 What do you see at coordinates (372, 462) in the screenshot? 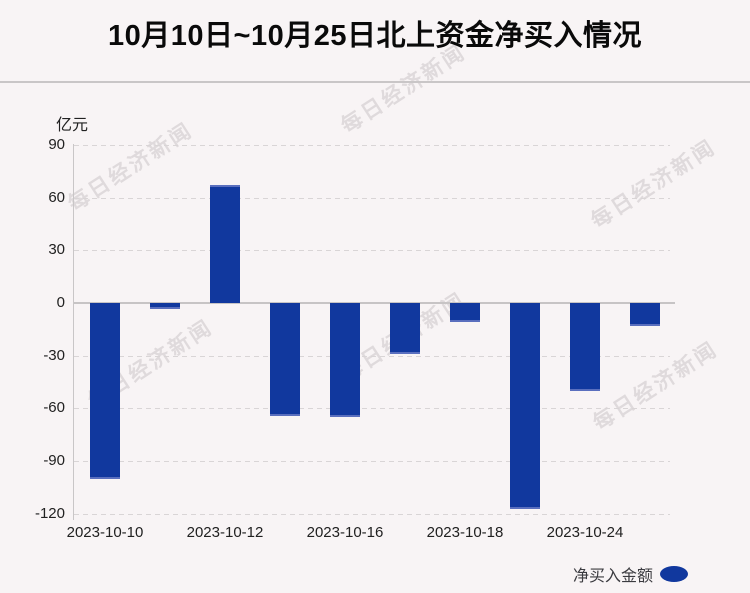
I see `gridline--90` at bounding box center [372, 462].